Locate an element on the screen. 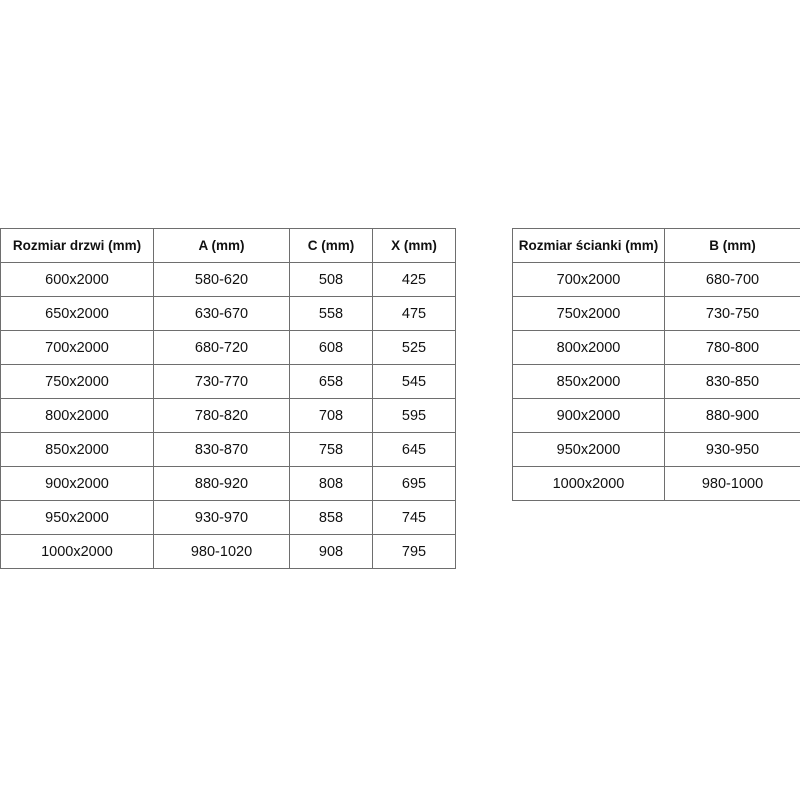  column-header: A (mm) is located at coordinates (221, 245).